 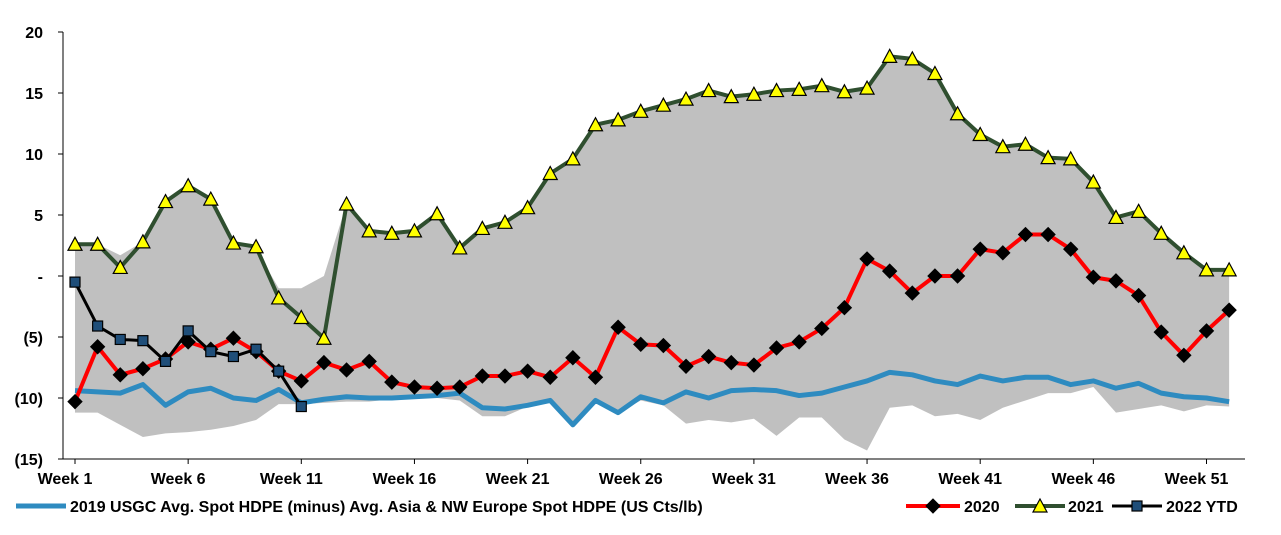 I want to click on y-tick-label: (5), so click(x=33, y=338).